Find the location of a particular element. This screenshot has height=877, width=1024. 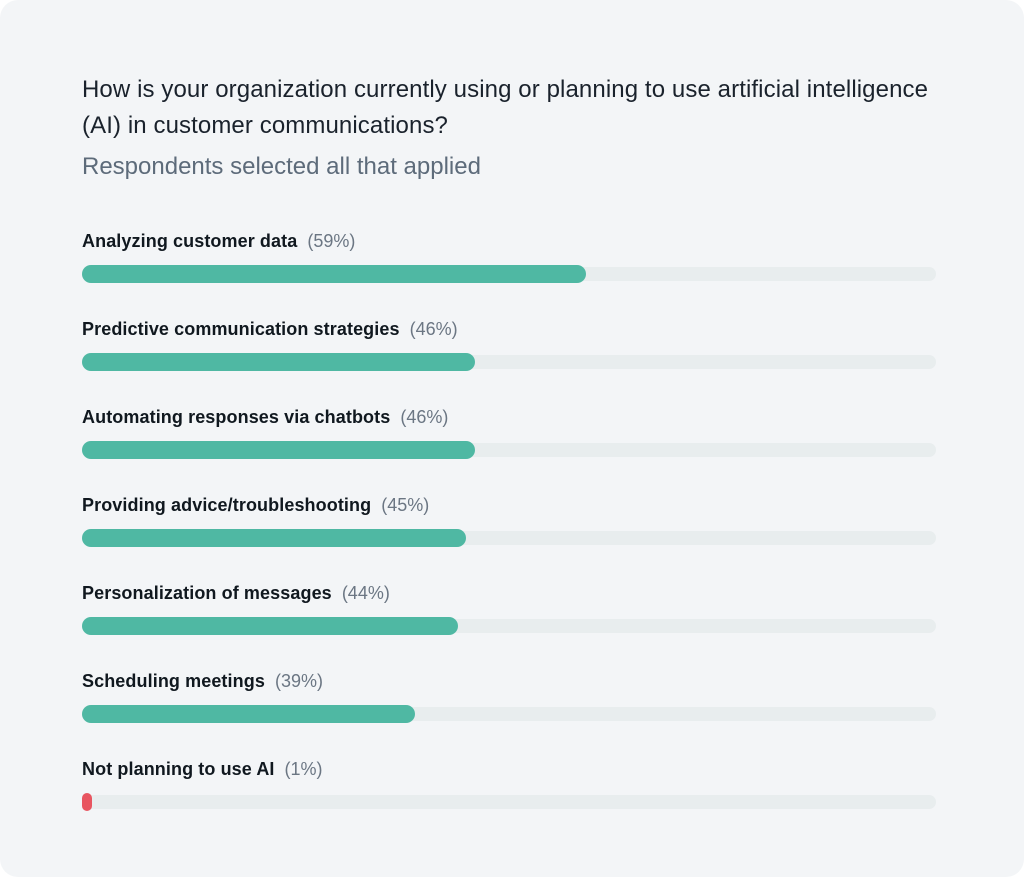

bar-row-text: Automating responses via chatbots (46%) is located at coordinates (509, 417).